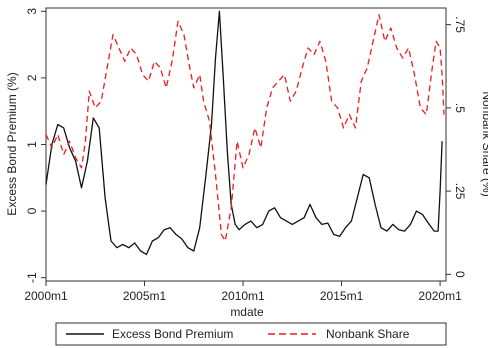 The width and height of the screenshot is (488, 348). What do you see at coordinates (32, 277) in the screenshot?
I see `y-left-tick-label: -1` at bounding box center [32, 277].